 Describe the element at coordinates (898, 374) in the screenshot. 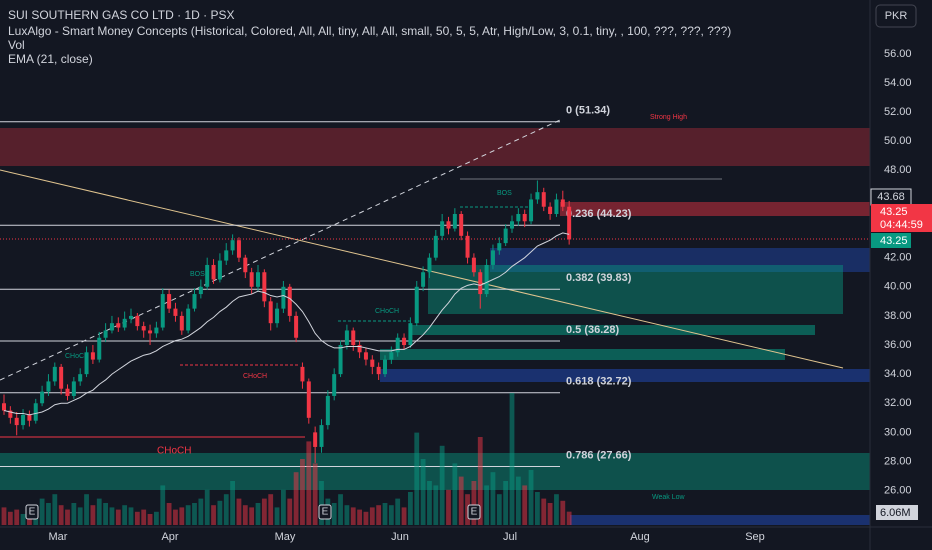

I see `y-tick-label: 34.00` at that location.